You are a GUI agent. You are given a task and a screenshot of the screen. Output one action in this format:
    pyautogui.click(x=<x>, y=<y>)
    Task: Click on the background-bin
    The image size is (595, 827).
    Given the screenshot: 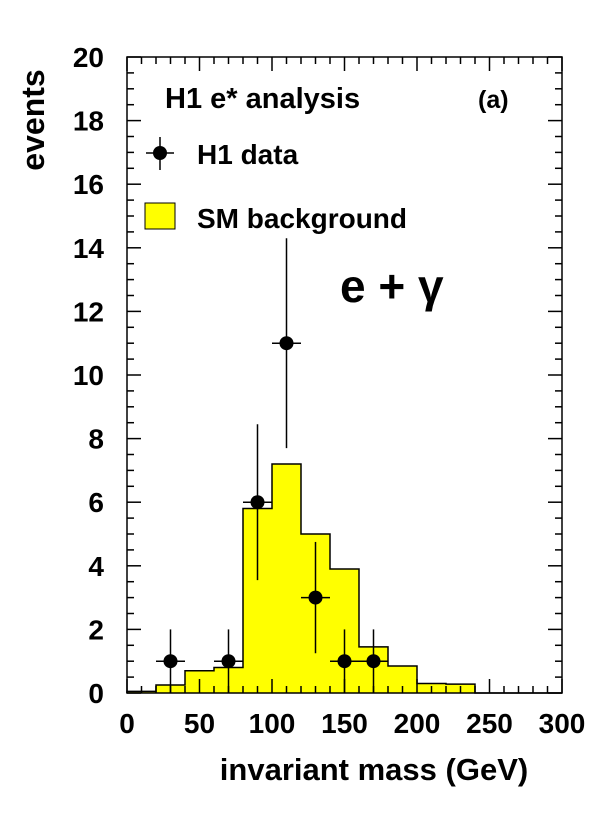 What is the action you would take?
    pyautogui.click(x=286, y=578)
    